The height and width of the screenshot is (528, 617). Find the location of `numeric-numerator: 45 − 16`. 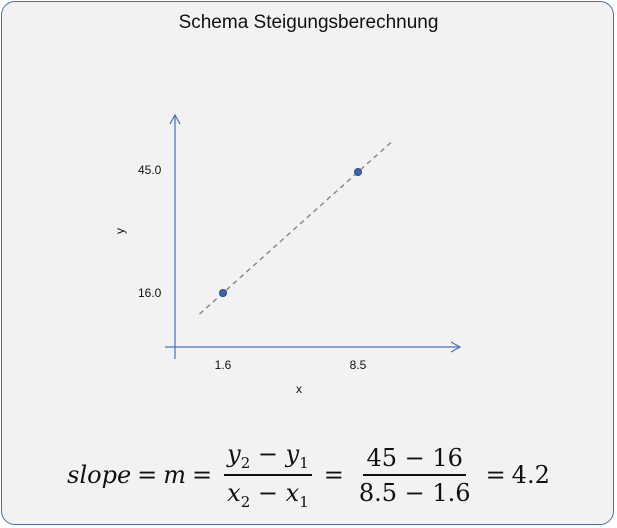

numeric-numerator: 45 − 16 is located at coordinates (414, 460).